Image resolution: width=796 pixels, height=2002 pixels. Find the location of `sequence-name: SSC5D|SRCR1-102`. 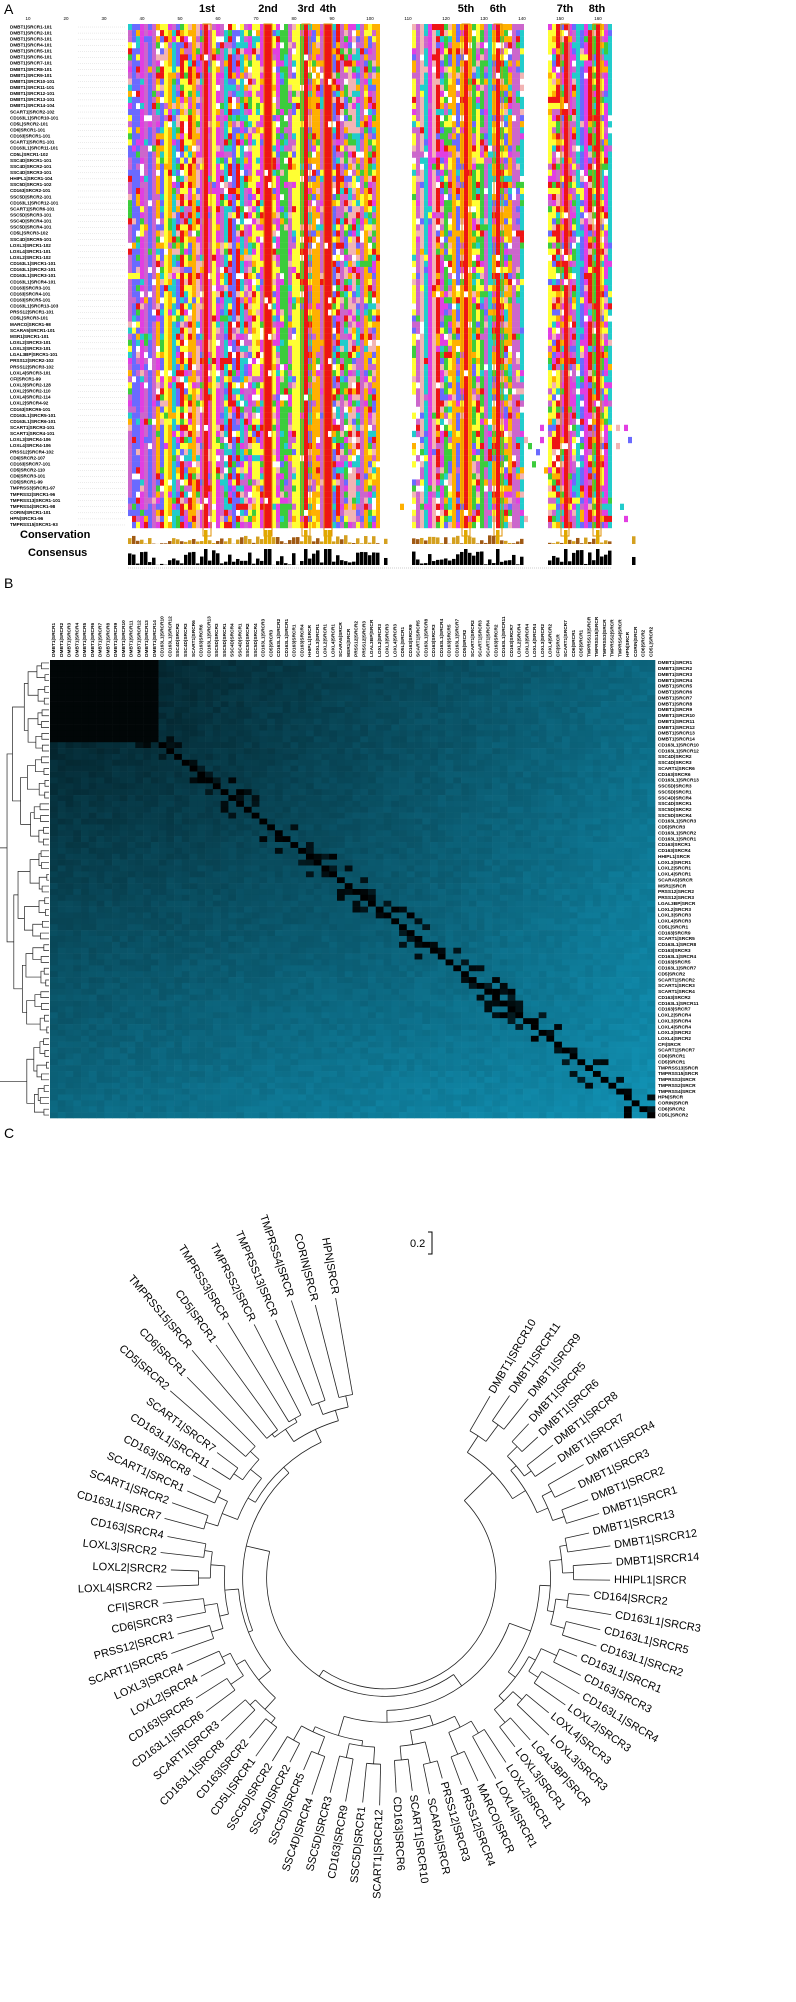

sequence-name: SSC5D|SRCR1-102 is located at coordinates (31, 184).